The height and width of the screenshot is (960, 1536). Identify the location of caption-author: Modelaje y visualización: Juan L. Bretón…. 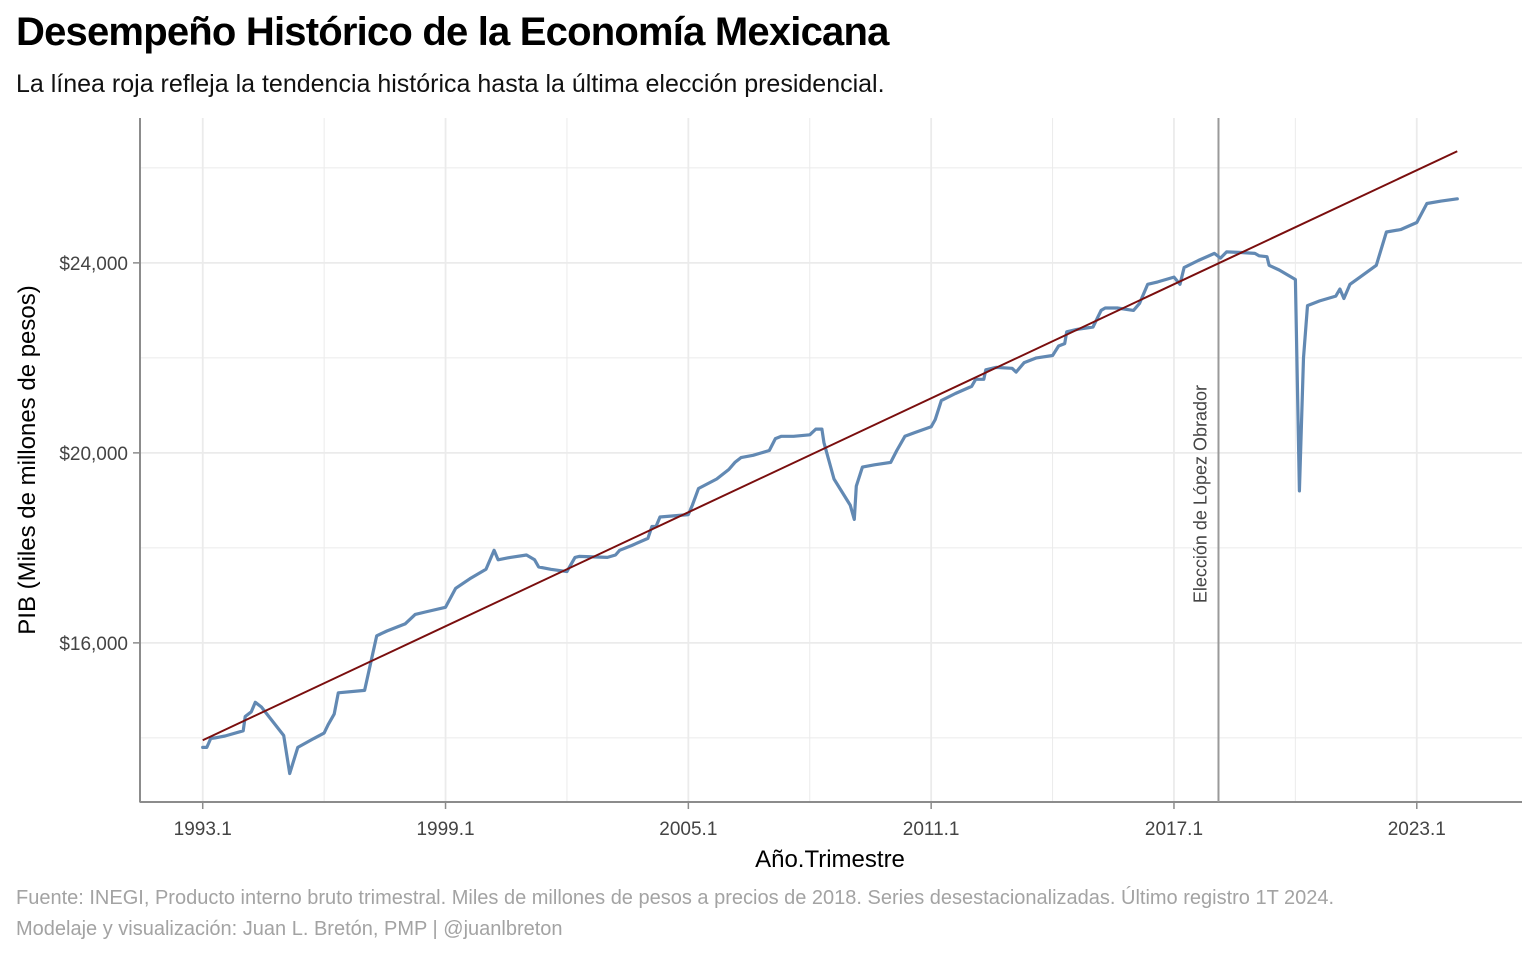
(289, 929).